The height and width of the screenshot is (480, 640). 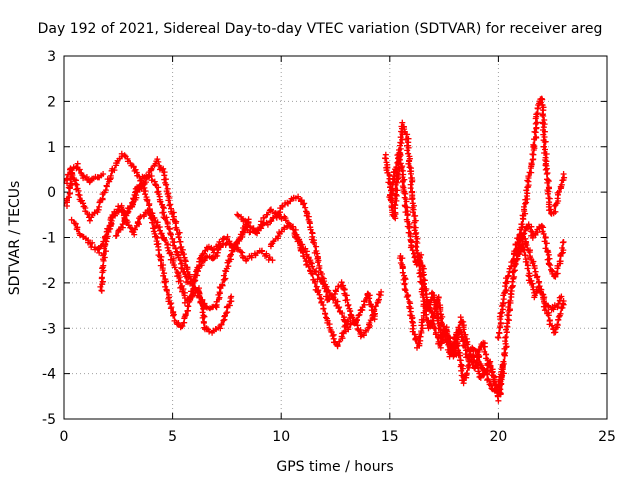 I want to click on x-axis-label: GPS time / hours, so click(x=334, y=467).